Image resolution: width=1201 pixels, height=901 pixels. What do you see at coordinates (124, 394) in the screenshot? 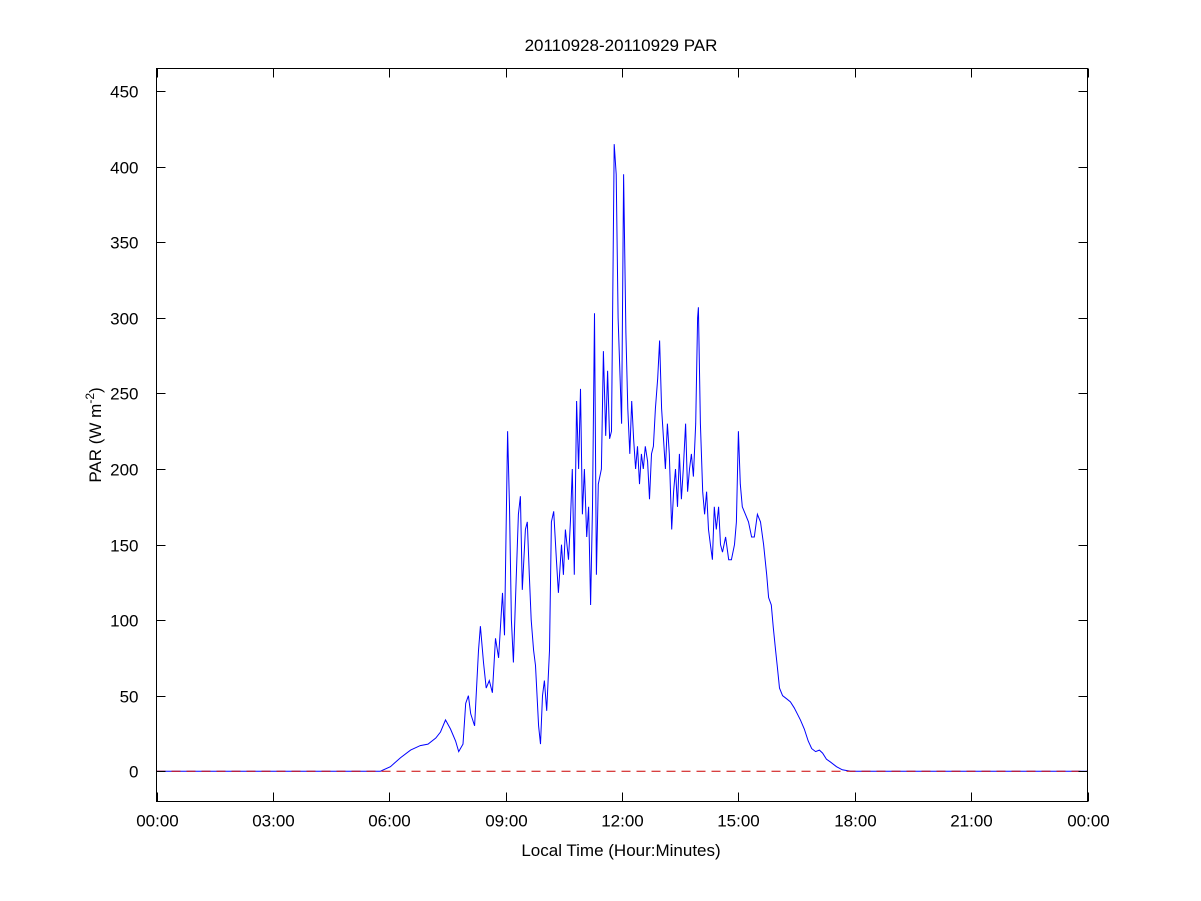
I see `y-tick-label: 250` at bounding box center [124, 394].